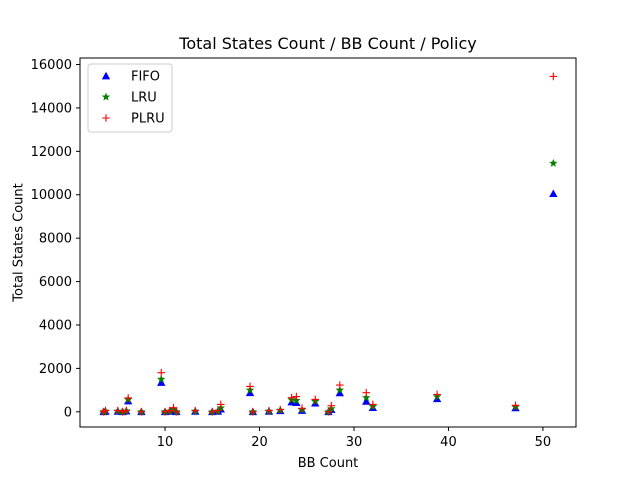 This screenshot has width=640, height=480. What do you see at coordinates (55, 369) in the screenshot?
I see `y-tick-label: 2000` at bounding box center [55, 369].